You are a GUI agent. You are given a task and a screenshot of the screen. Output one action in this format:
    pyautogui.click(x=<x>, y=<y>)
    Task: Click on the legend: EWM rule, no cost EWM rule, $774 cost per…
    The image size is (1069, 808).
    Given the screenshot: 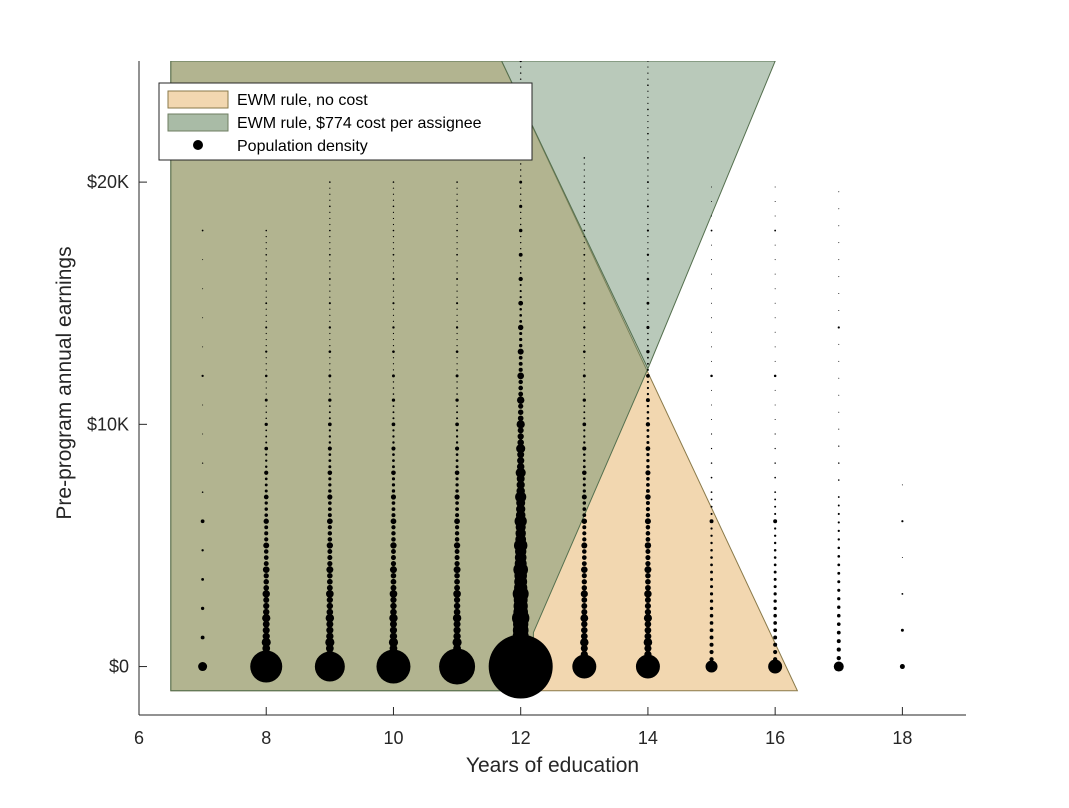 What is the action you would take?
    pyautogui.click(x=345, y=121)
    